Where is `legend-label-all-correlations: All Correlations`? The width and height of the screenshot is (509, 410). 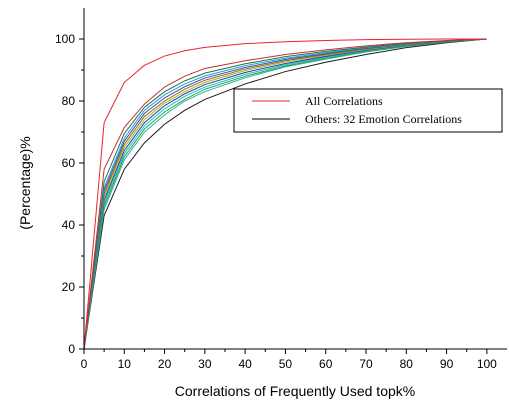
legend-label-all-correlations: All Correlations is located at coordinates (344, 101).